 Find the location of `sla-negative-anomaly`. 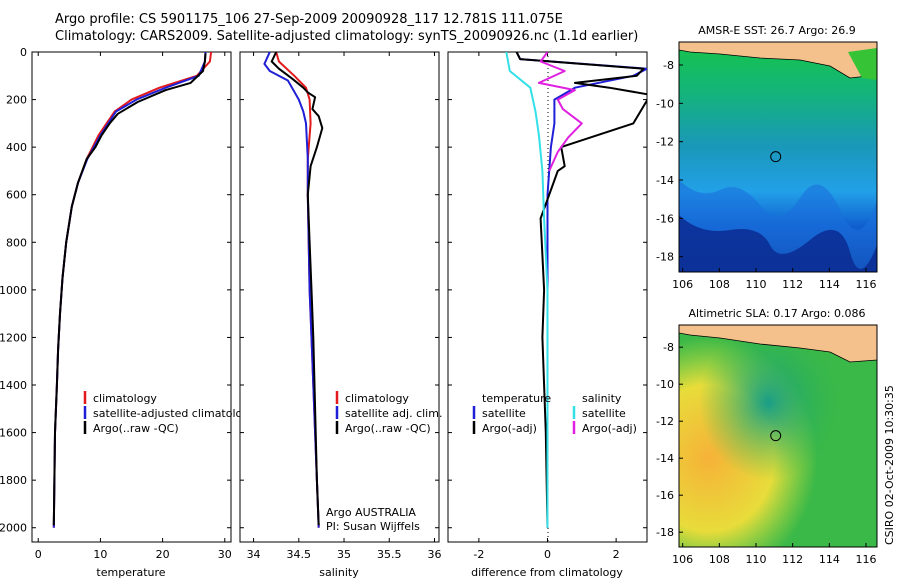

sla-negative-anomaly is located at coordinates (778, 436).